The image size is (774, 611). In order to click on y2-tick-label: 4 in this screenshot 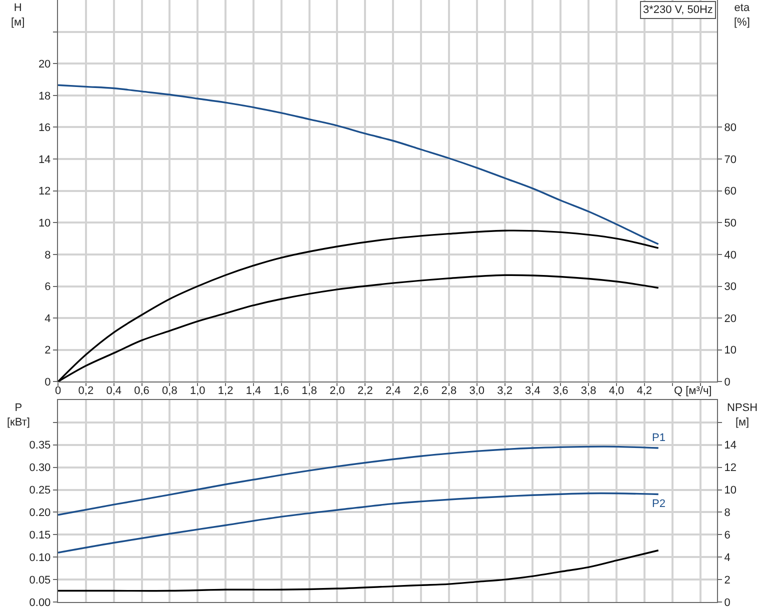, I will do `click(727, 558)`.